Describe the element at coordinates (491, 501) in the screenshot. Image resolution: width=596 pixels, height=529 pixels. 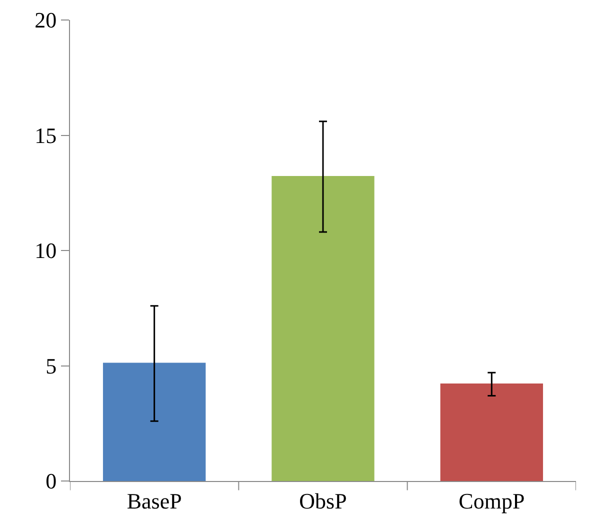
I see `x-tick-label: CompP` at that location.